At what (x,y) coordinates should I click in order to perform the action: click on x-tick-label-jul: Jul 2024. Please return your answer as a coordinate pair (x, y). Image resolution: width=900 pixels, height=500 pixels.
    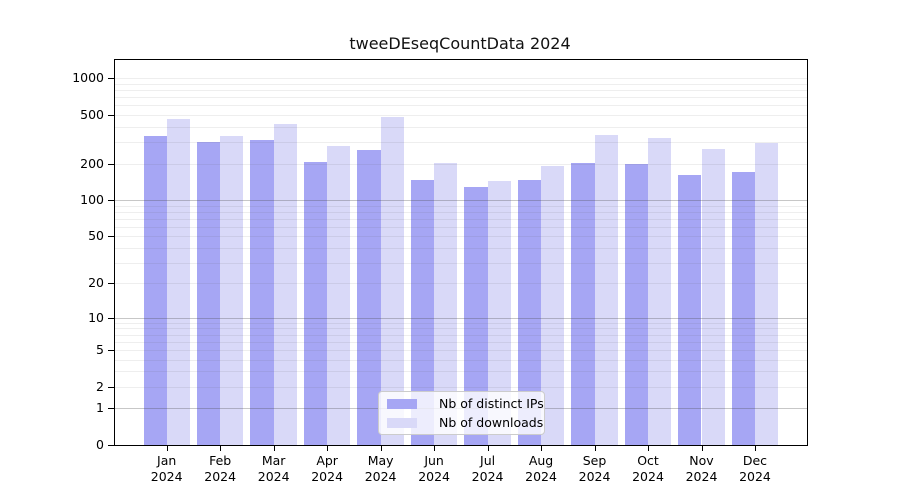
    Looking at the image, I should click on (487, 468).